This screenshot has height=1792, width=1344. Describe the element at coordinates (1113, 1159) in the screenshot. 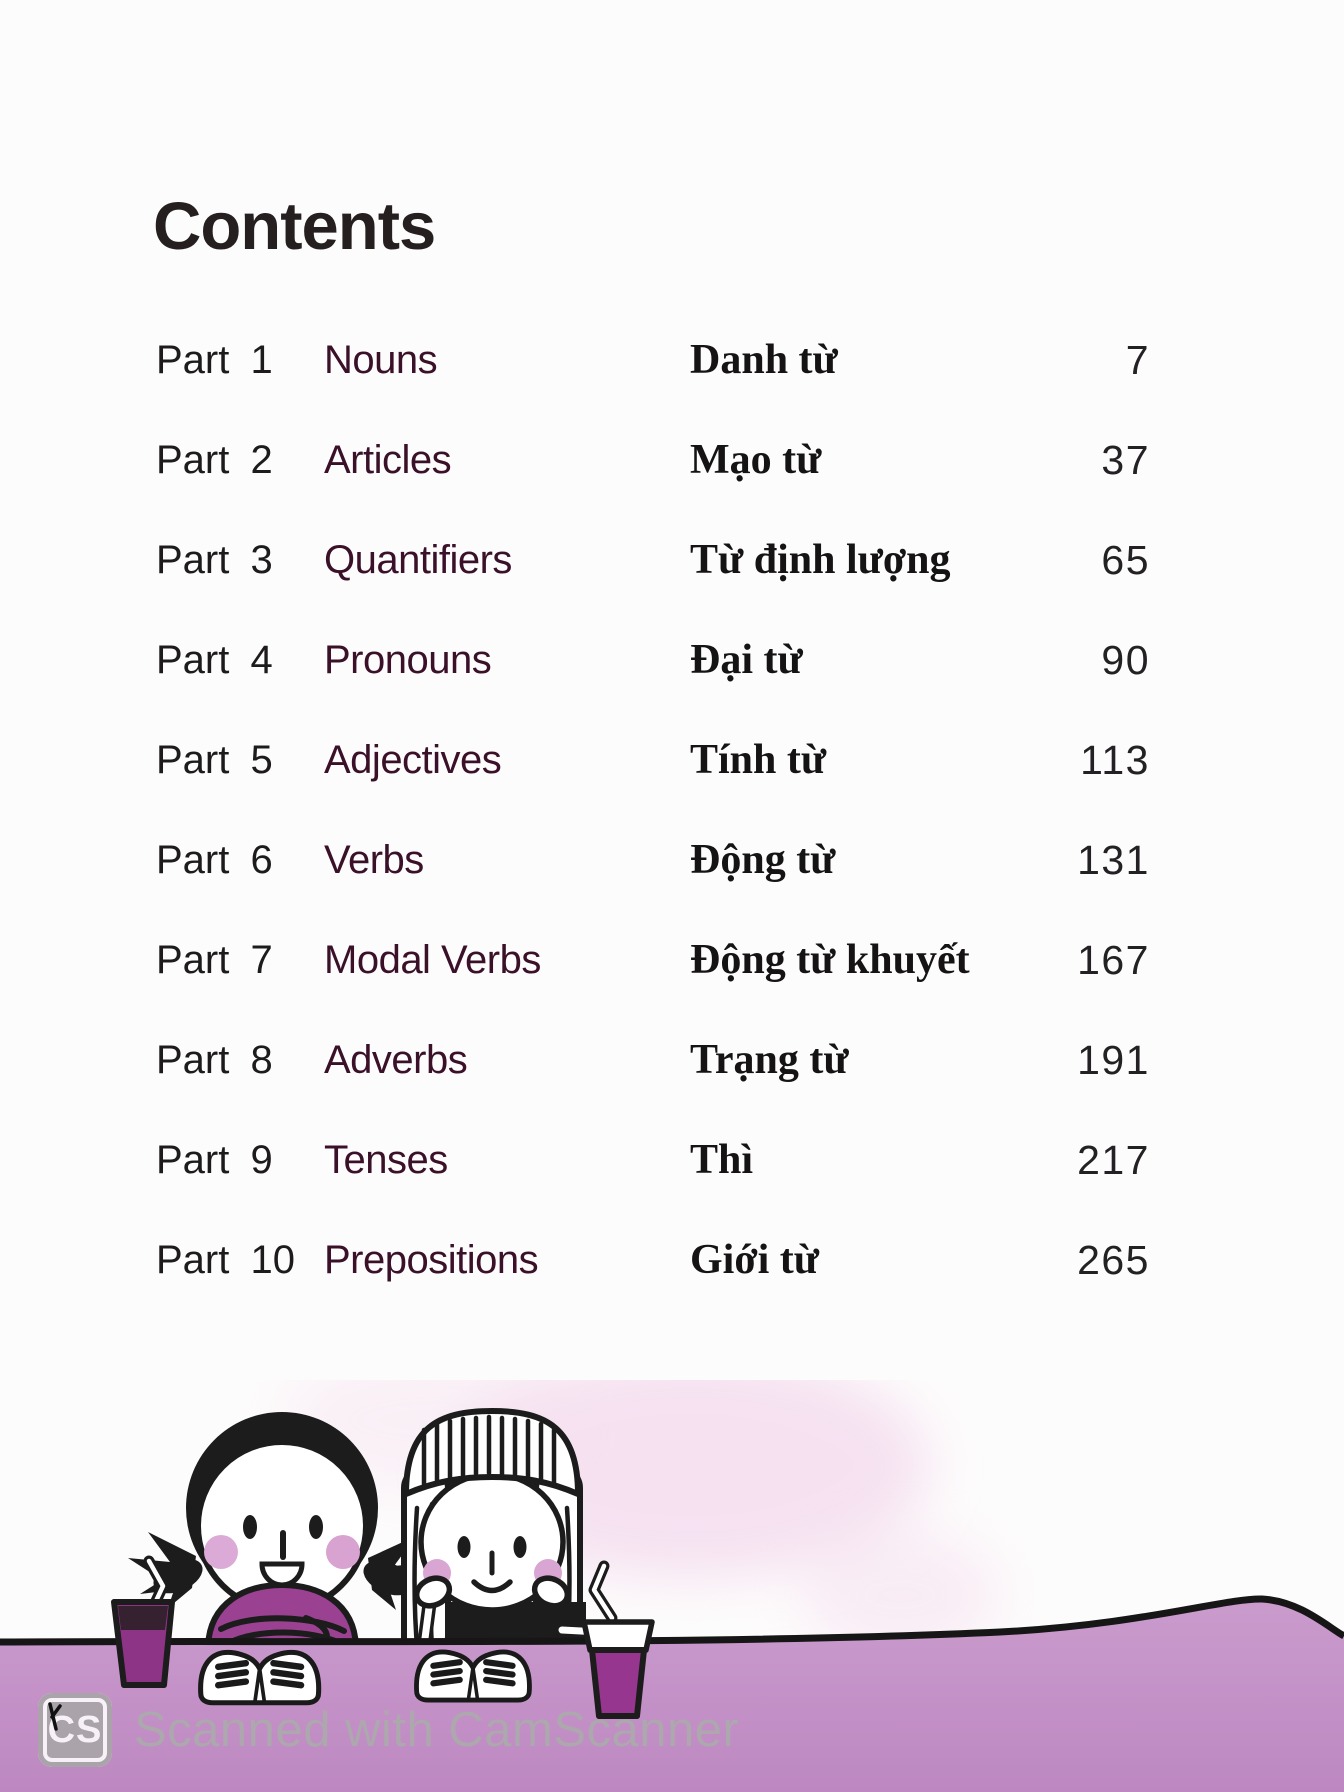

I see `page-number: 217` at that location.